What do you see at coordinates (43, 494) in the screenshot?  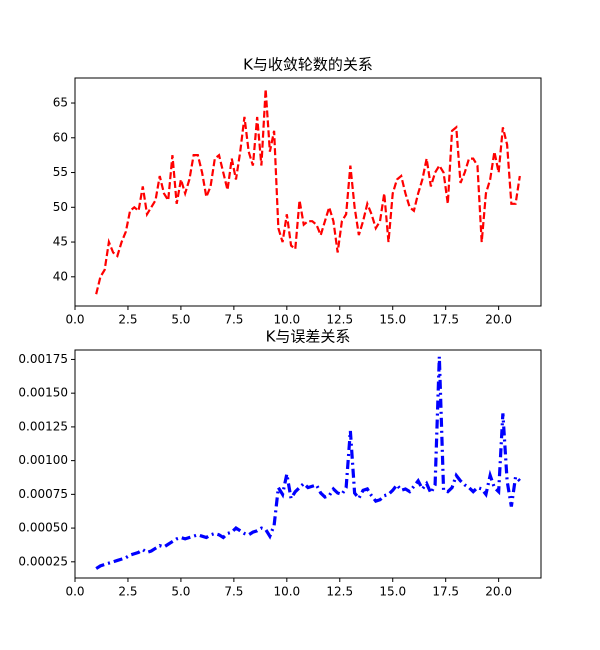 I see `y-tick-label: 0.00075` at bounding box center [43, 494].